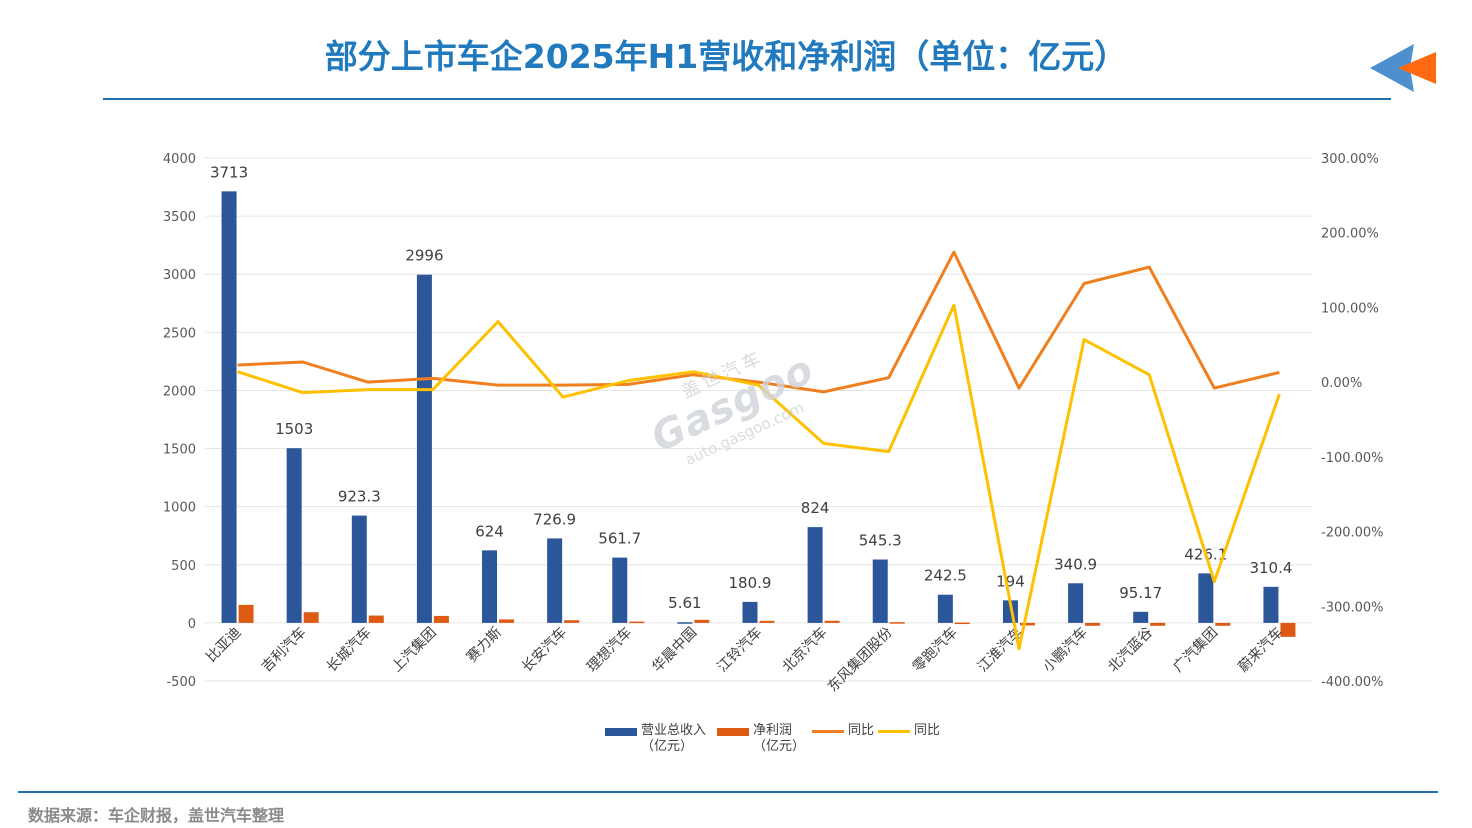 The width and height of the screenshot is (1472, 828). I want to click on category-label: 北汽蓝谷, so click(1130, 650).